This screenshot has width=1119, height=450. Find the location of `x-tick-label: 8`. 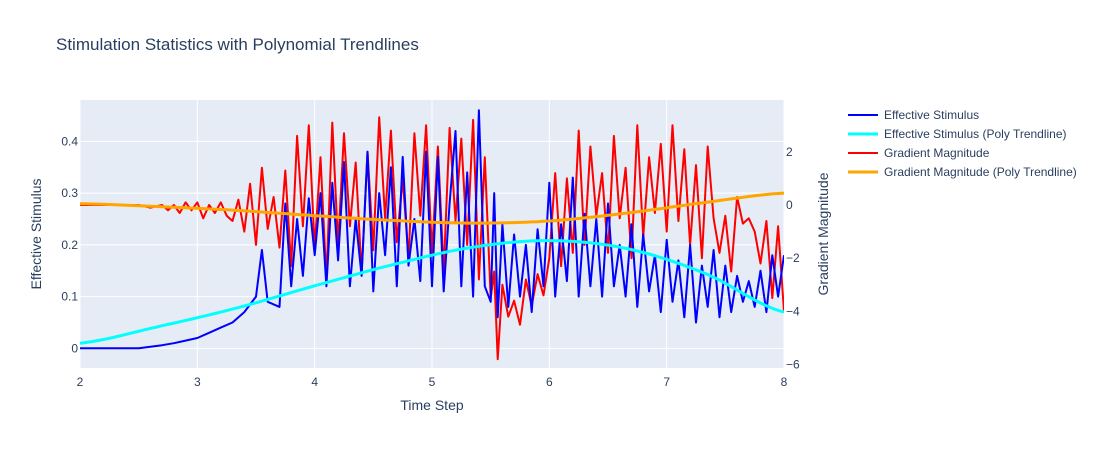

x-tick-label: 8 is located at coordinates (784, 382).